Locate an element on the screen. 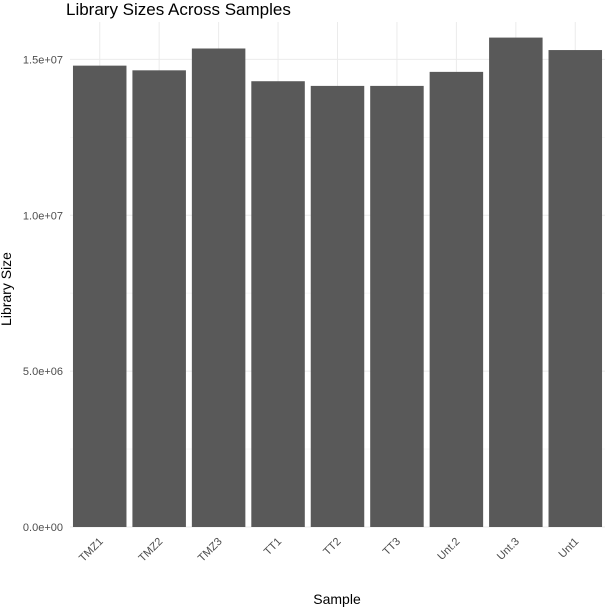 This screenshot has height=608, width=609. x-tick-label: TT1 is located at coordinates (273, 547).